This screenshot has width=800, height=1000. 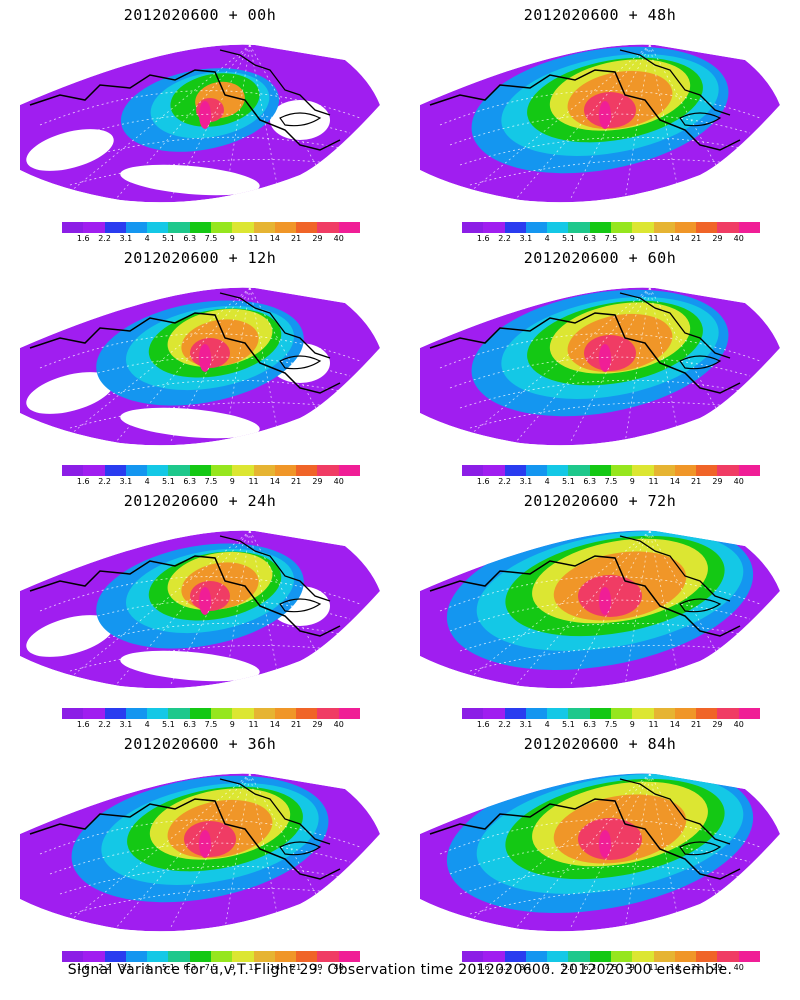 I want to click on panel-title: 2012020600 + 00h, so click(x=200, y=15).